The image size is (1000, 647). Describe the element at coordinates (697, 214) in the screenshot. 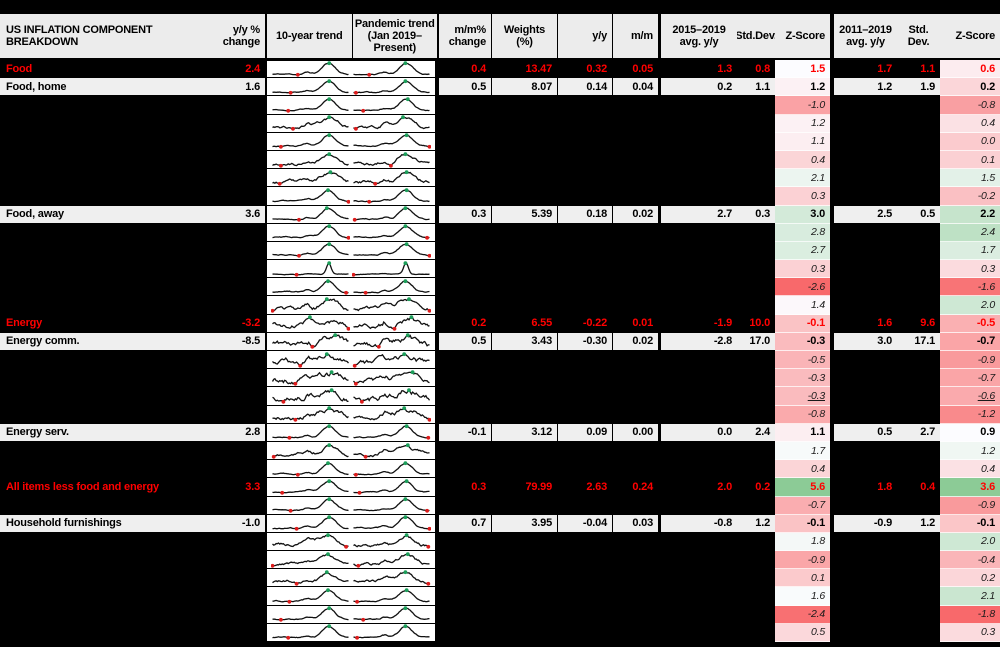

I see `avg-2015-2019-cell: 2.7` at that location.